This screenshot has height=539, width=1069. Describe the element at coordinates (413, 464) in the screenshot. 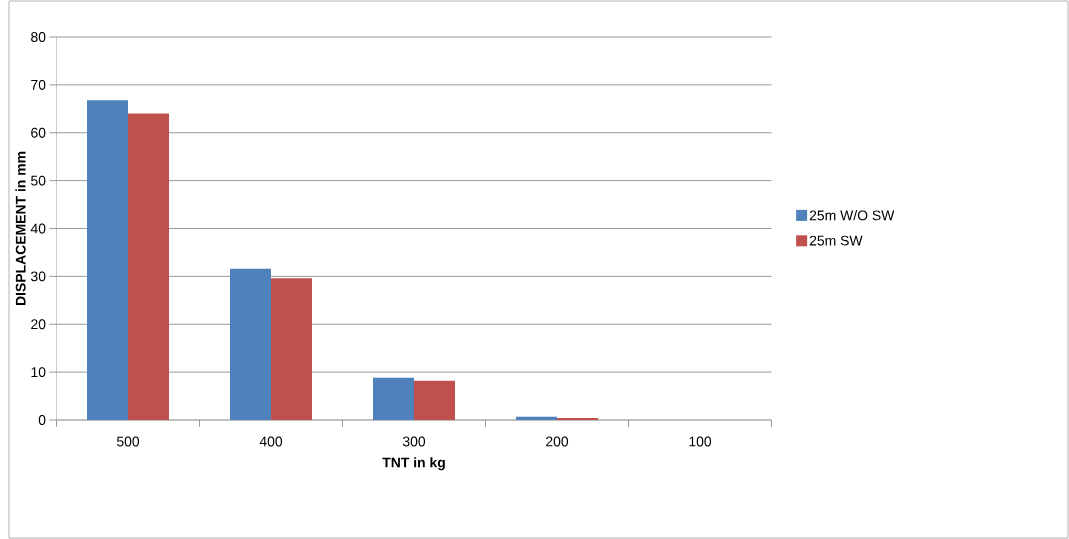

I see `x-axis-title: TNT in kg` at that location.